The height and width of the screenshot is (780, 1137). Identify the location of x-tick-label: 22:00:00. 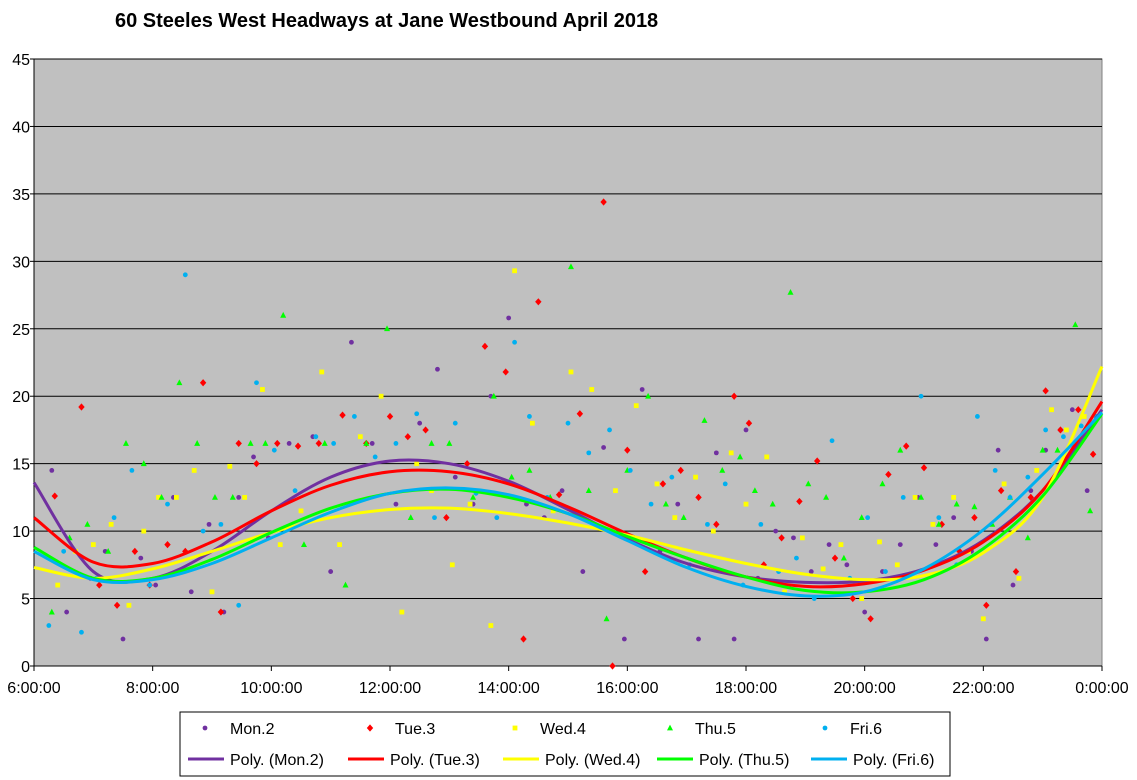
(983, 688).